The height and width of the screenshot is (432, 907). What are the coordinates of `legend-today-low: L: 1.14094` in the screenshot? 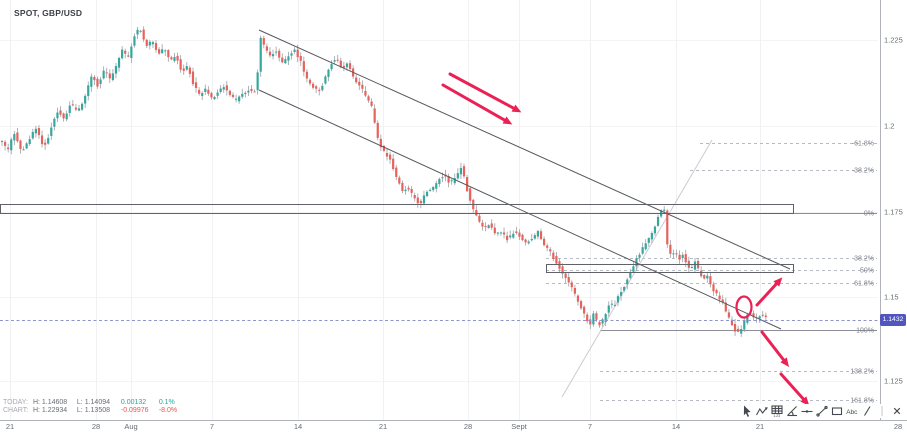 It's located at (93, 402).